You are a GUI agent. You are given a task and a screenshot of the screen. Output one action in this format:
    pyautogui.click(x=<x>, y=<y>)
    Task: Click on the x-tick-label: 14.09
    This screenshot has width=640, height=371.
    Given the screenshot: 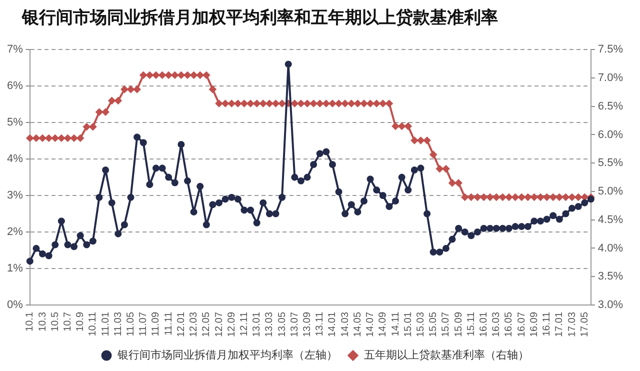 What is the action you would take?
    pyautogui.click(x=383, y=325)
    